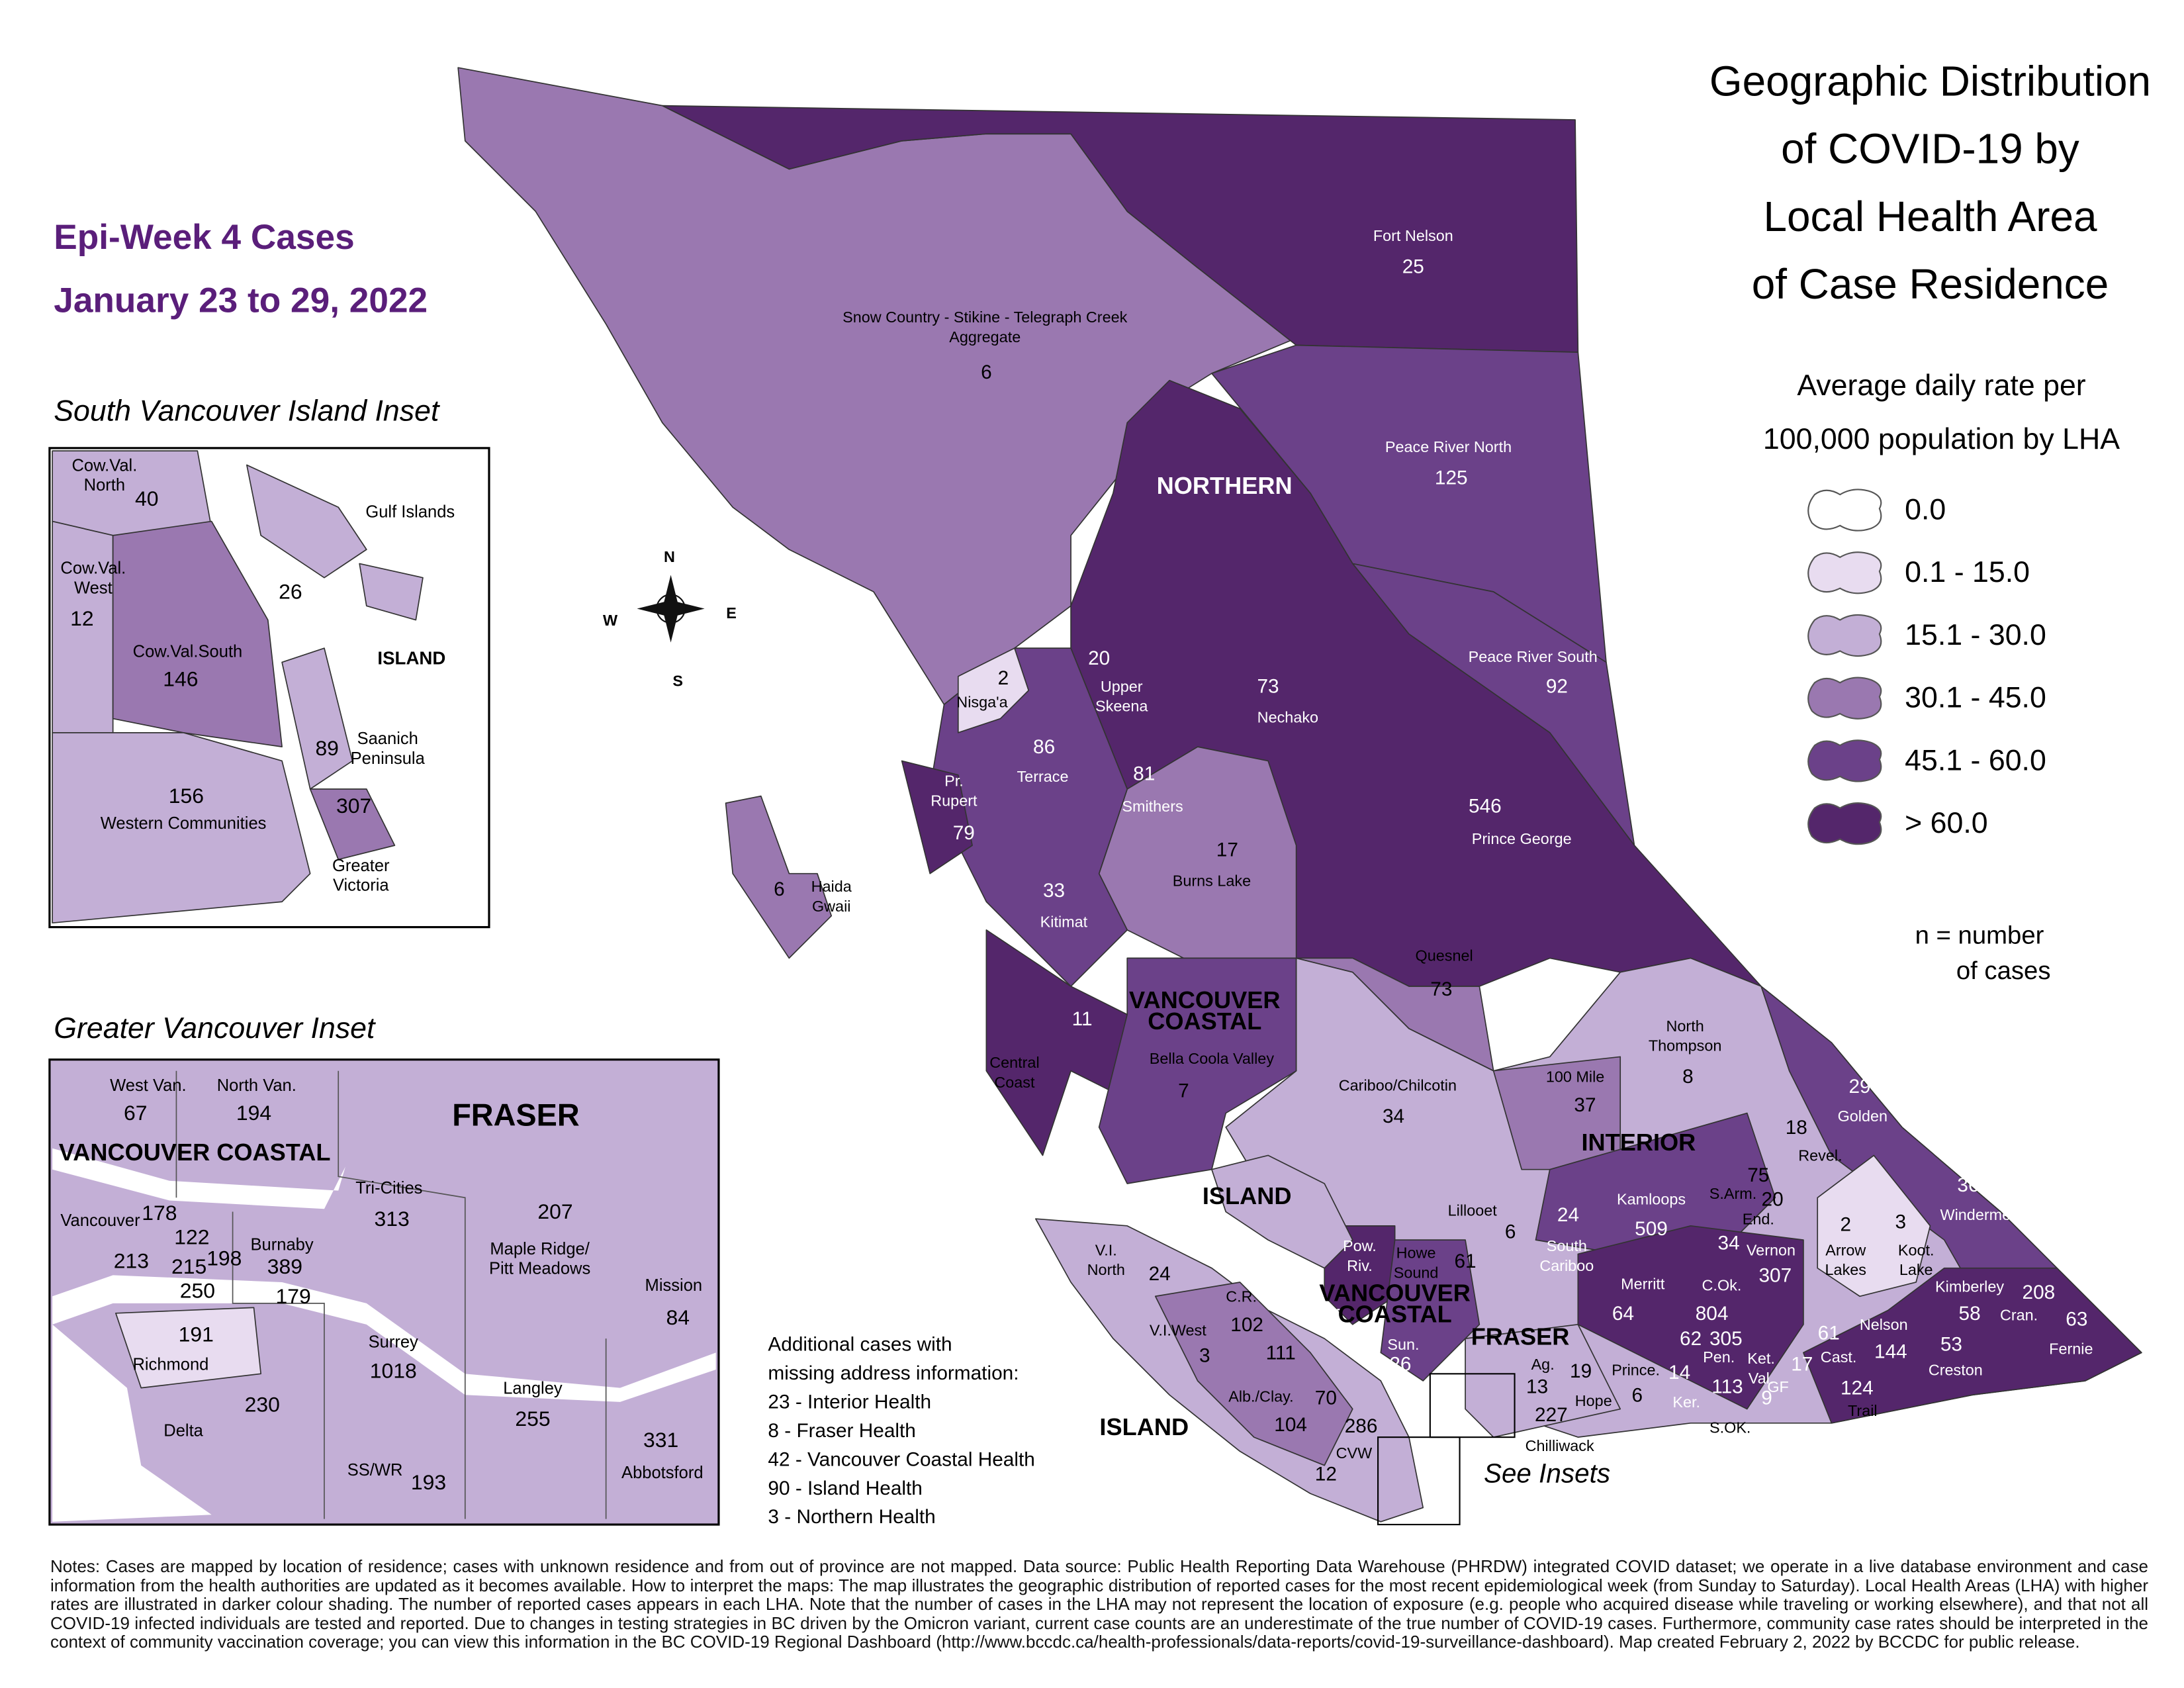 This screenshot has height=1688, width=2184. Describe the element at coordinates (852, 1517) in the screenshot. I see `missing-address-line: 3 - Northern Health` at that location.